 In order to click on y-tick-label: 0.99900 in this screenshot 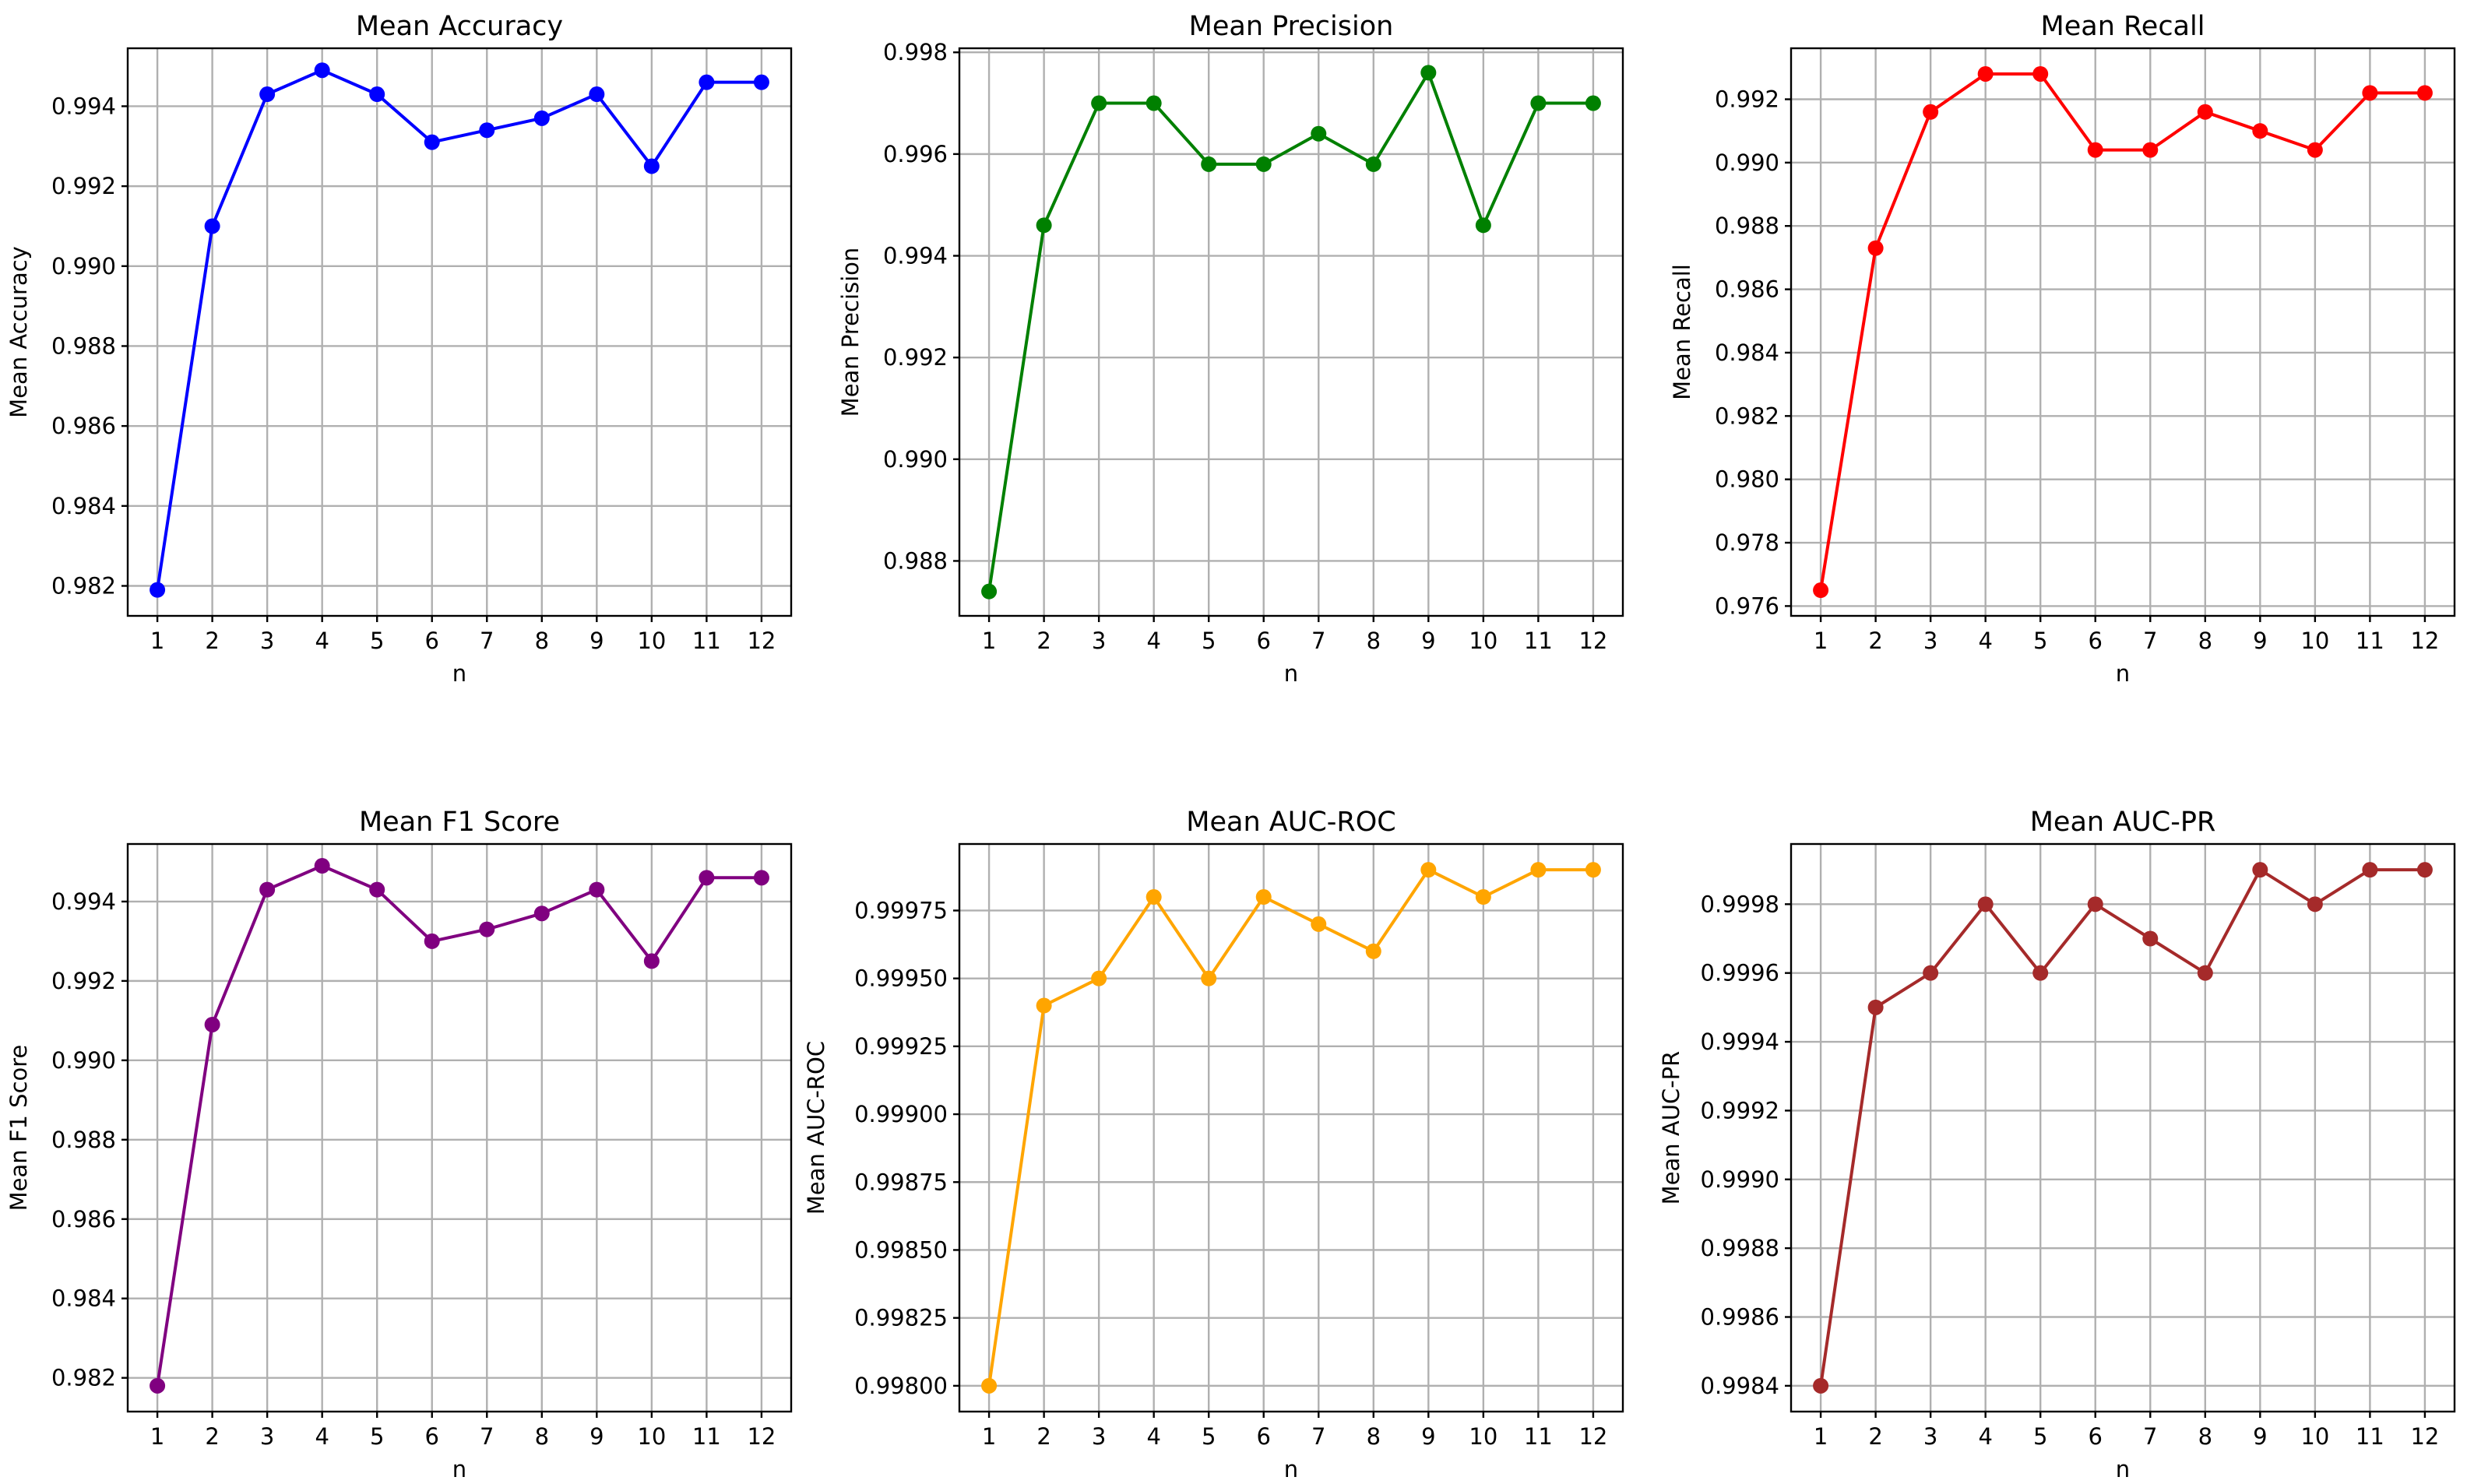, I will do `click(901, 1114)`.